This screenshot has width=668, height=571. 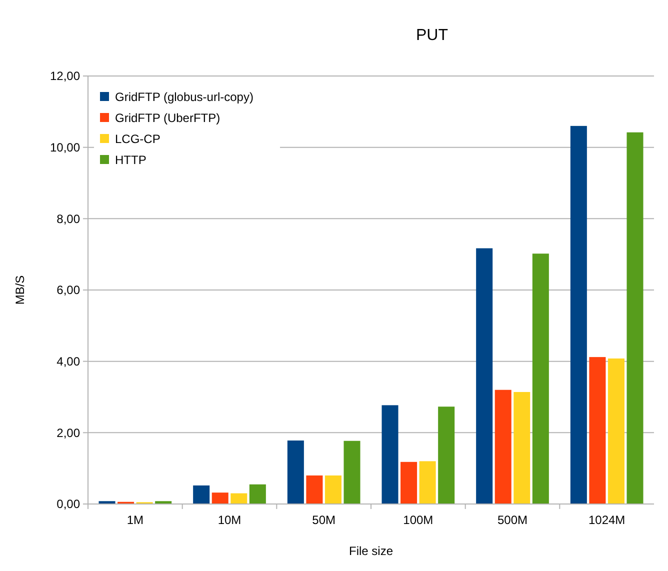 What do you see at coordinates (130, 160) in the screenshot?
I see `legend-label: HTTP` at bounding box center [130, 160].